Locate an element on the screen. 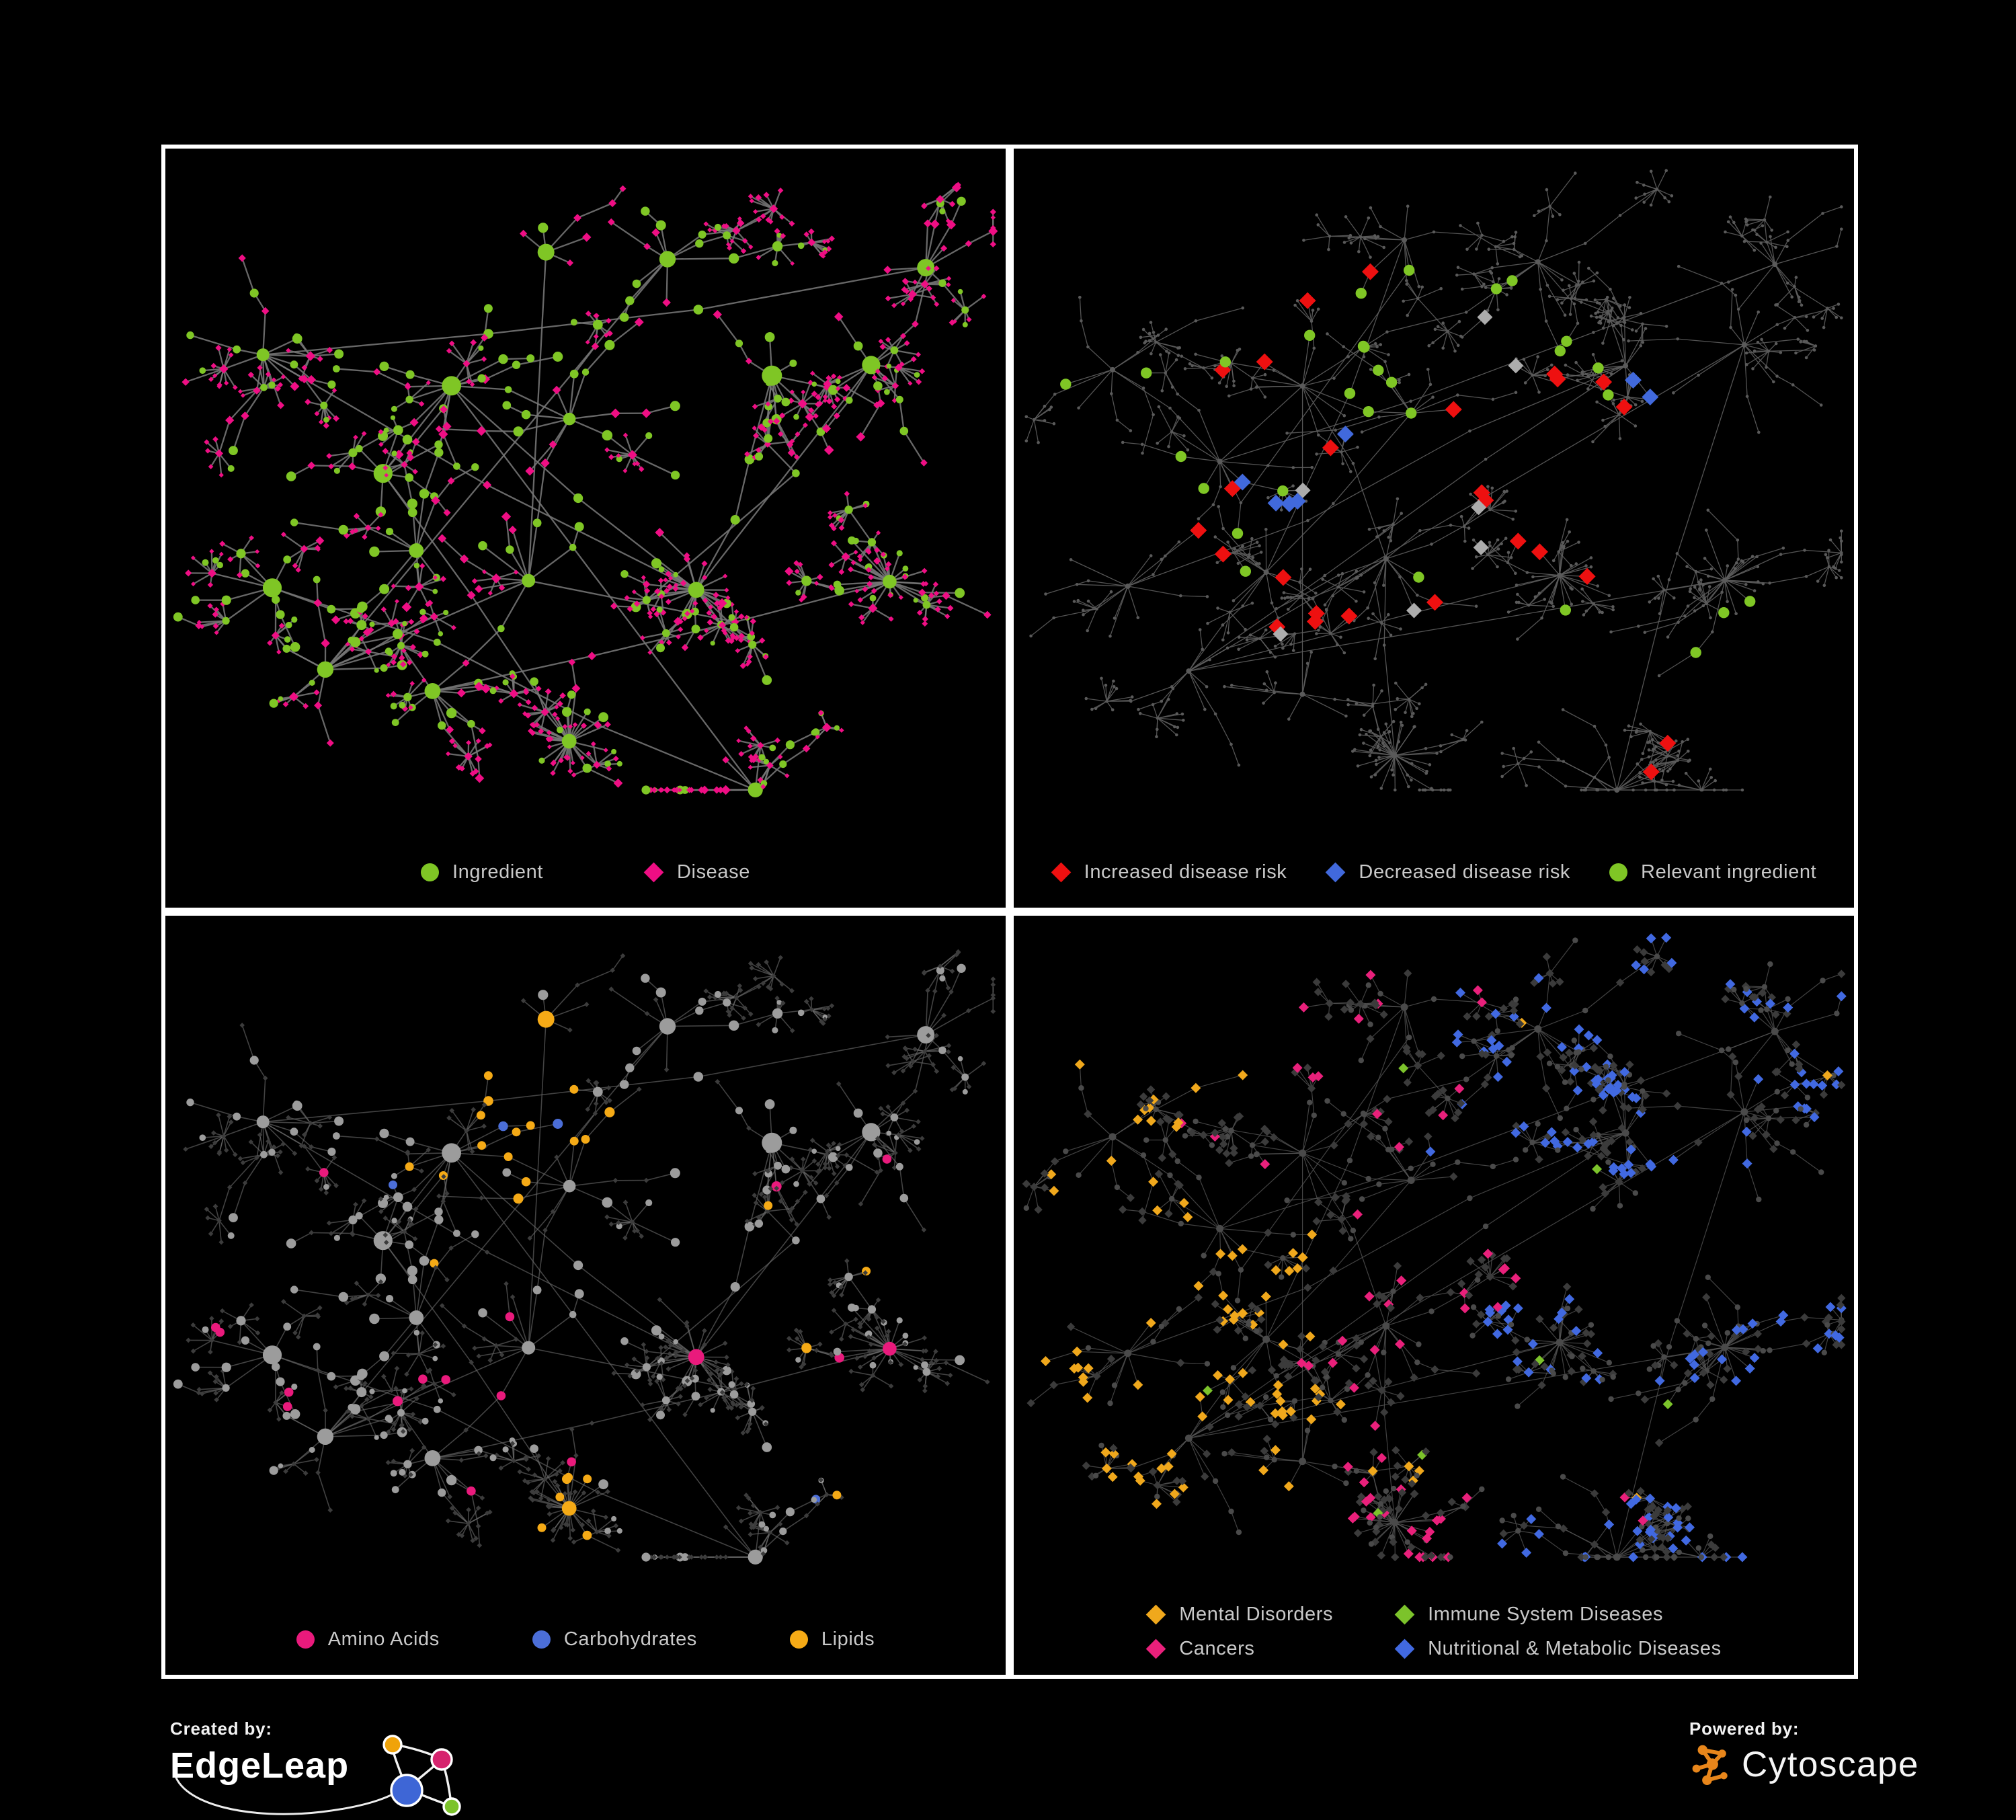 This screenshot has height=1820, width=2016. legend-item-immune-system-diseases: Immune System Diseases is located at coordinates (1558, 1615).